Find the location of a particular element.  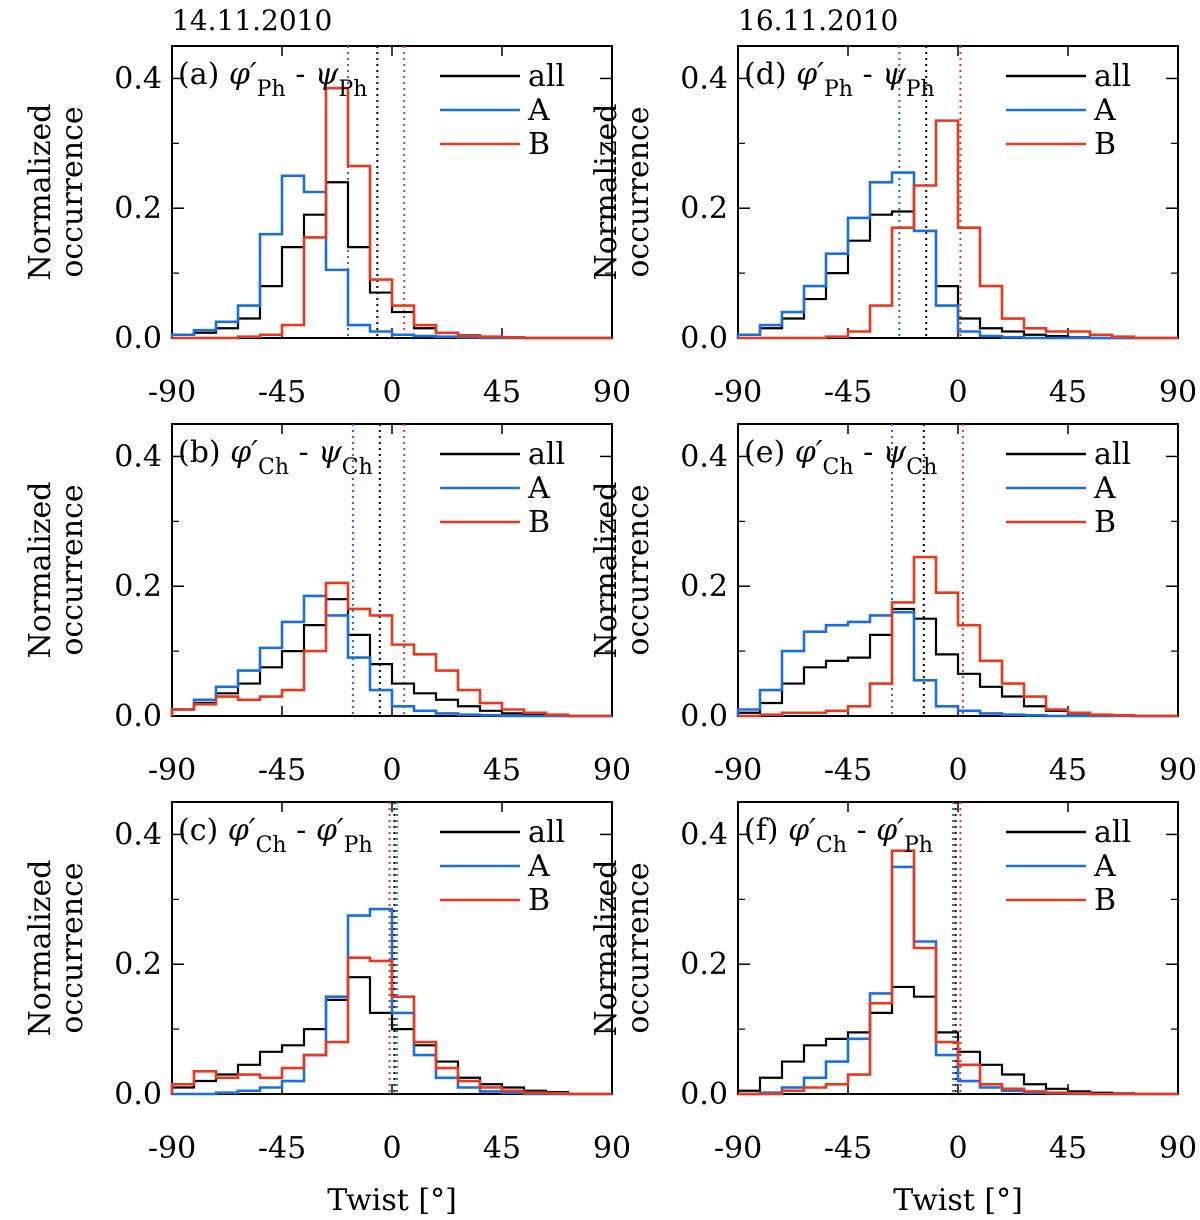

panel-label: (b) φ′Ch - ψCh is located at coordinates (275, 457).